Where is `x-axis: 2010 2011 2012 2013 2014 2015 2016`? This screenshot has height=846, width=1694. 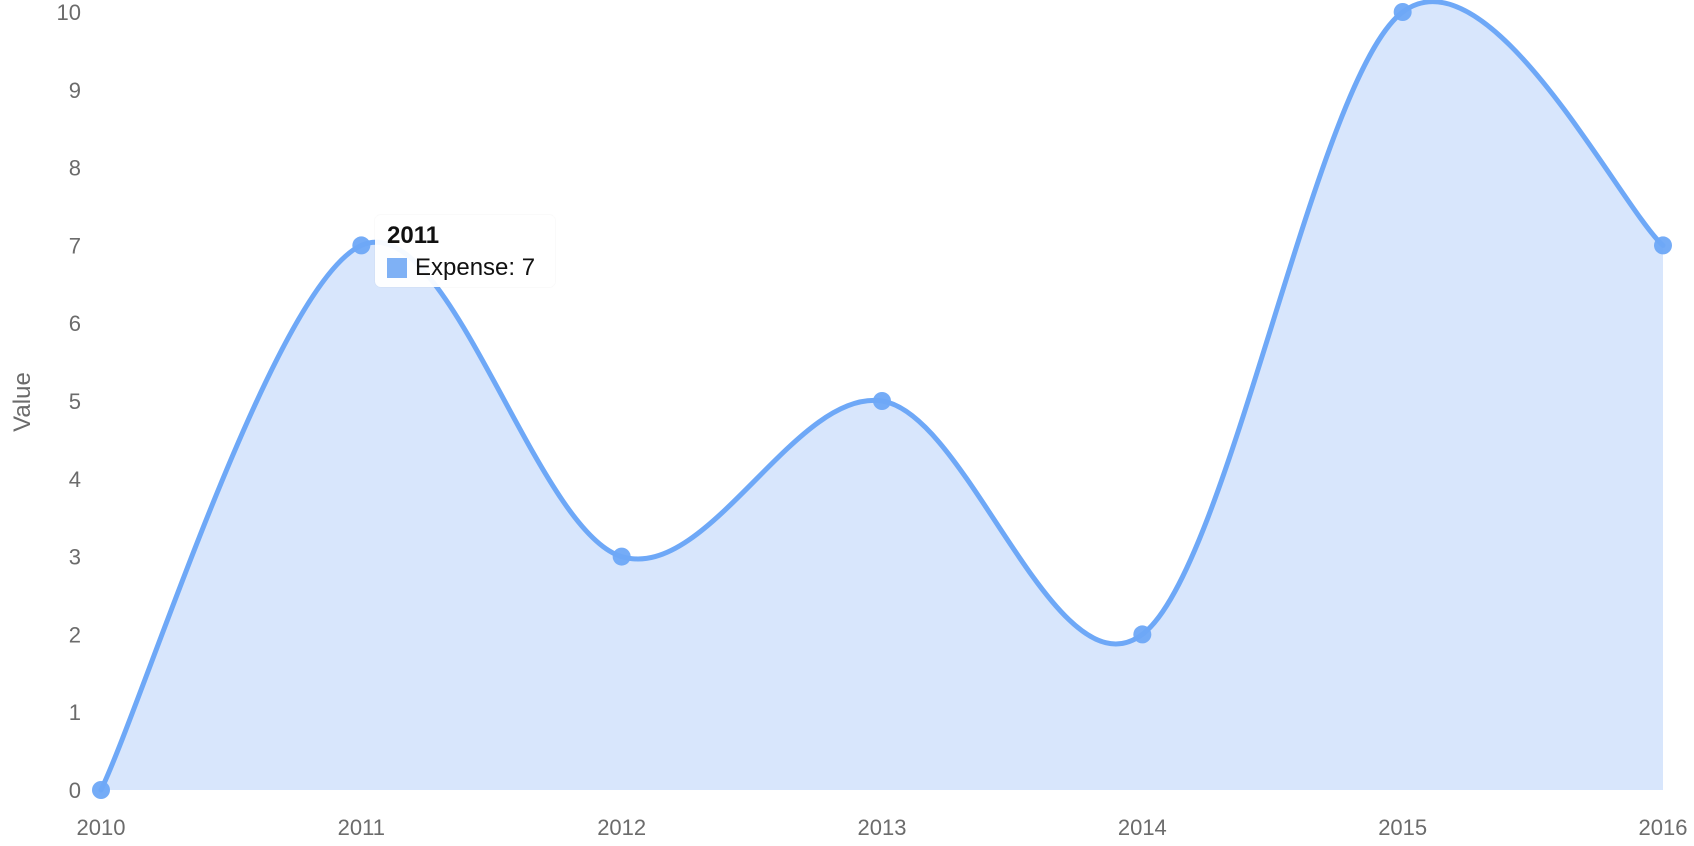 x-axis: 2010 2011 2012 2013 2014 2015 2016 is located at coordinates (882, 827).